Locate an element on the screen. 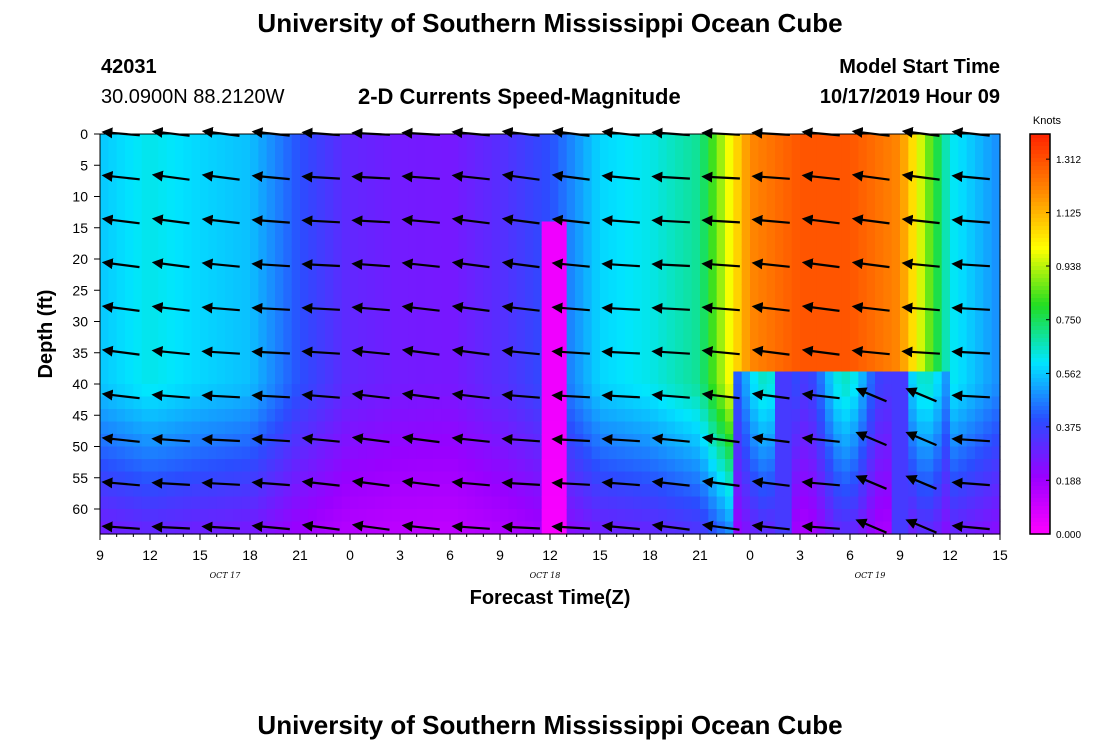 This screenshot has width=1100, height=750. x-tick-label: 15 is located at coordinates (200, 555).